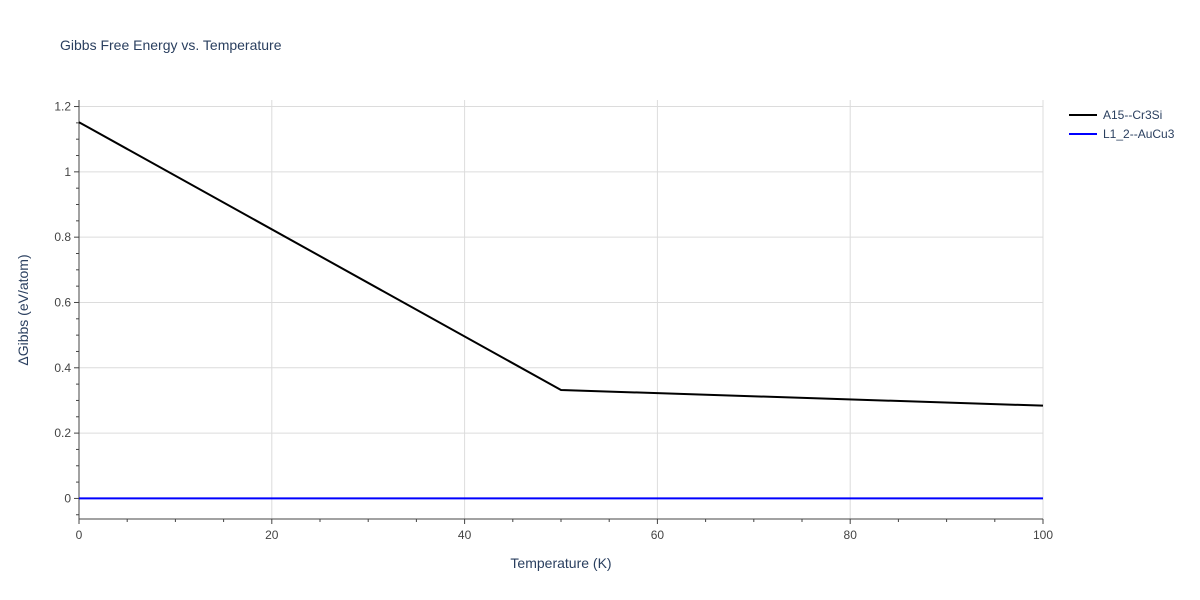  What do you see at coordinates (23, 309) in the screenshot?
I see `y-axis-title: ΔGibbs (eV/atom)` at bounding box center [23, 309].